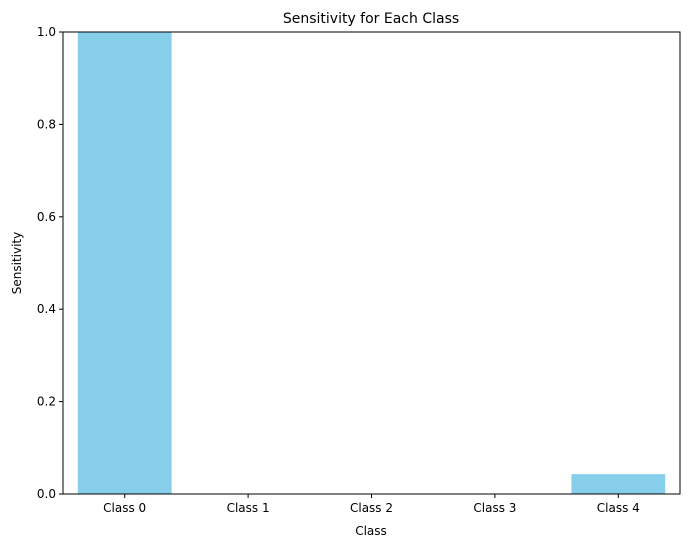 Image resolution: width=691 pixels, height=547 pixels. Describe the element at coordinates (618, 508) in the screenshot. I see `x-tick-label-4: Class 4` at that location.